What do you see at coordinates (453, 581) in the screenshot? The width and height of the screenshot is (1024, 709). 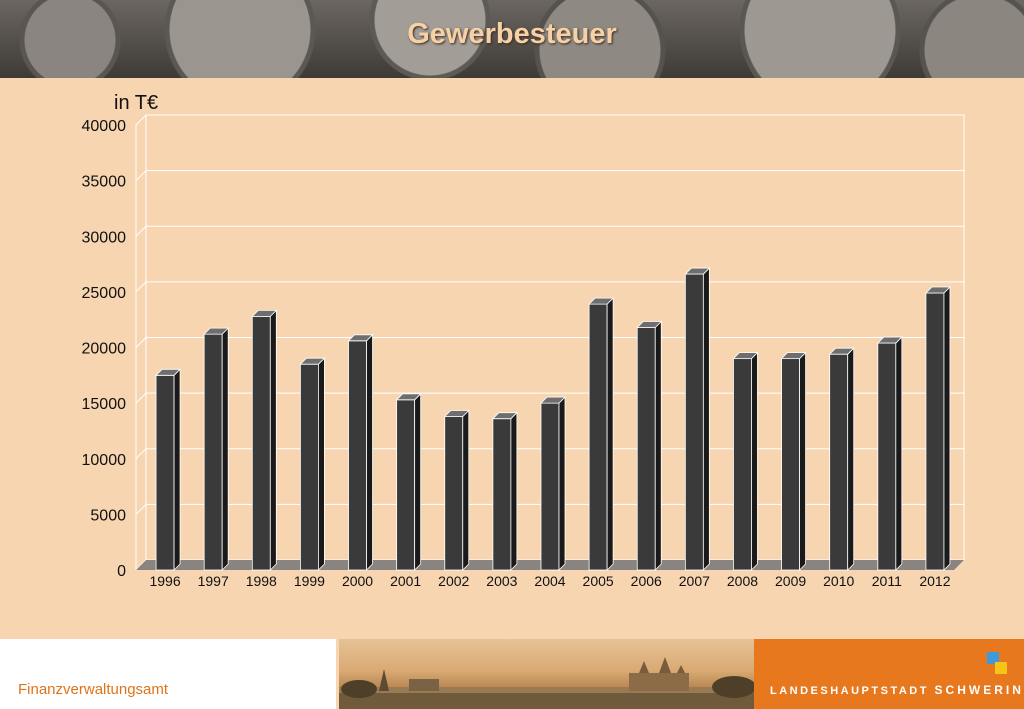 I see `x-tick-label: 2002` at bounding box center [453, 581].